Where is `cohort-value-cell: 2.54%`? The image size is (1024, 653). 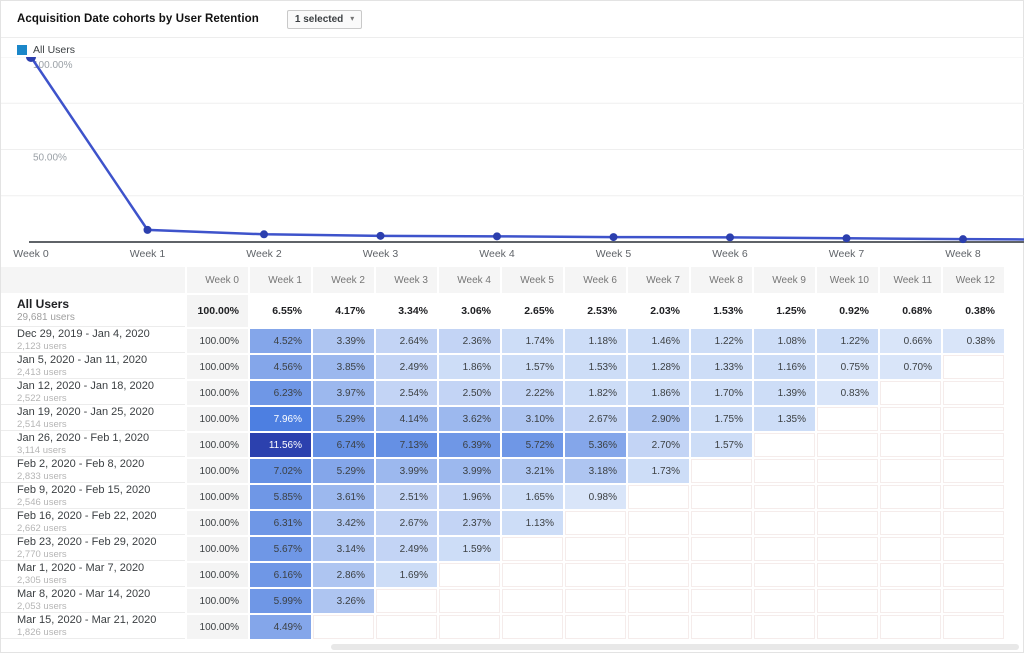 cohort-value-cell: 2.54% is located at coordinates (406, 393).